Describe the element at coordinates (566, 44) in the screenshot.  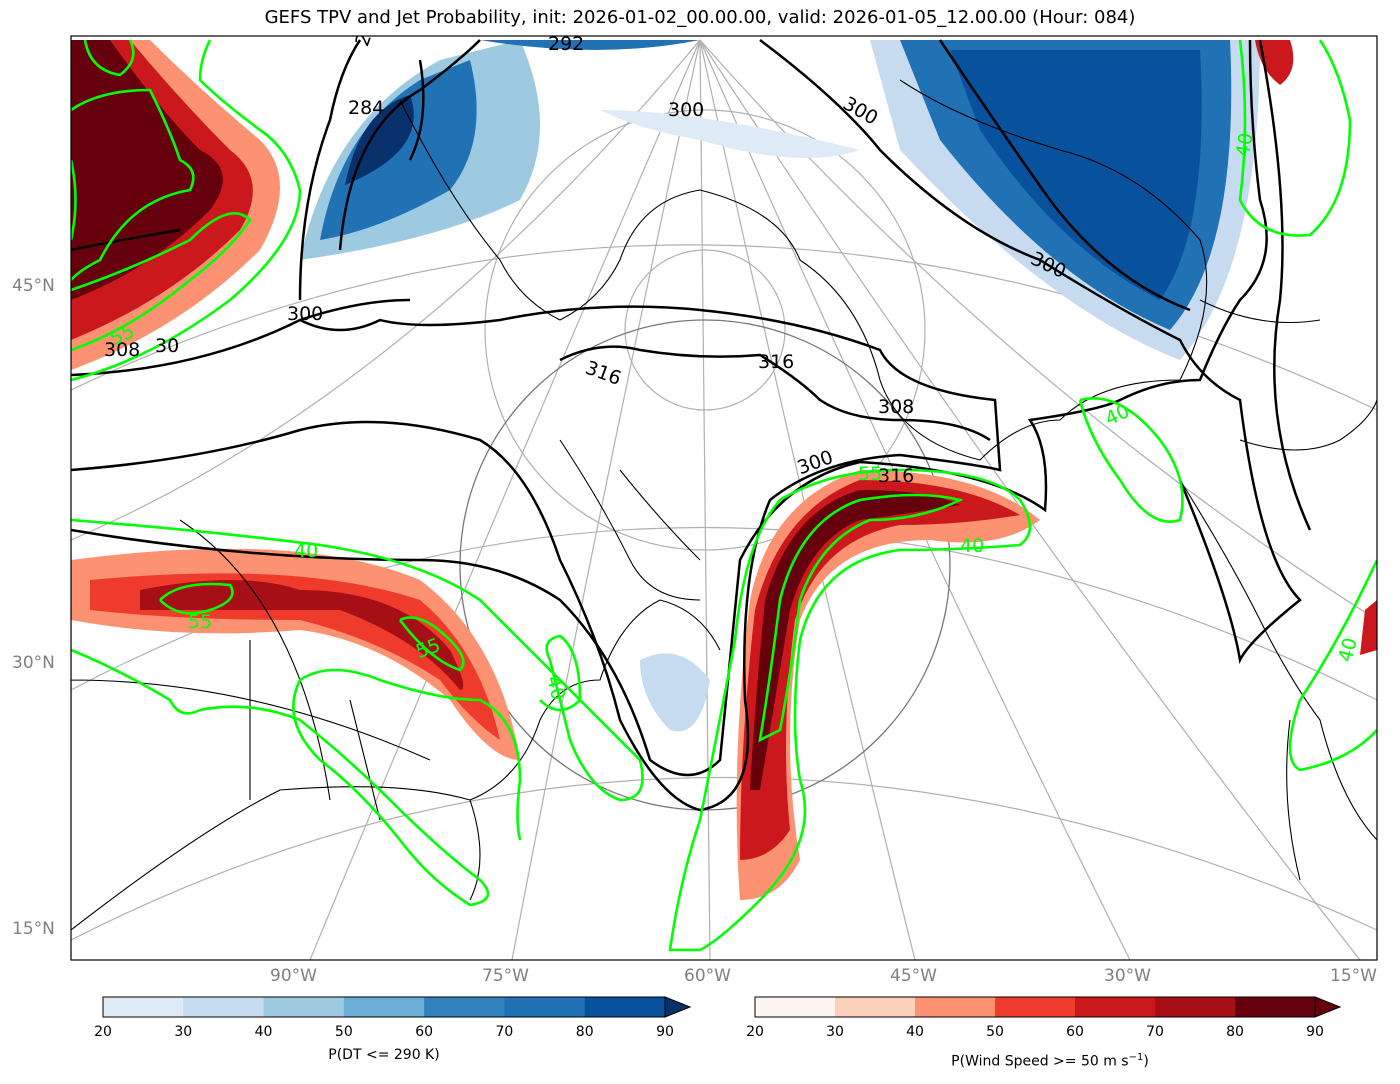
I see `theta-label: 292` at that location.